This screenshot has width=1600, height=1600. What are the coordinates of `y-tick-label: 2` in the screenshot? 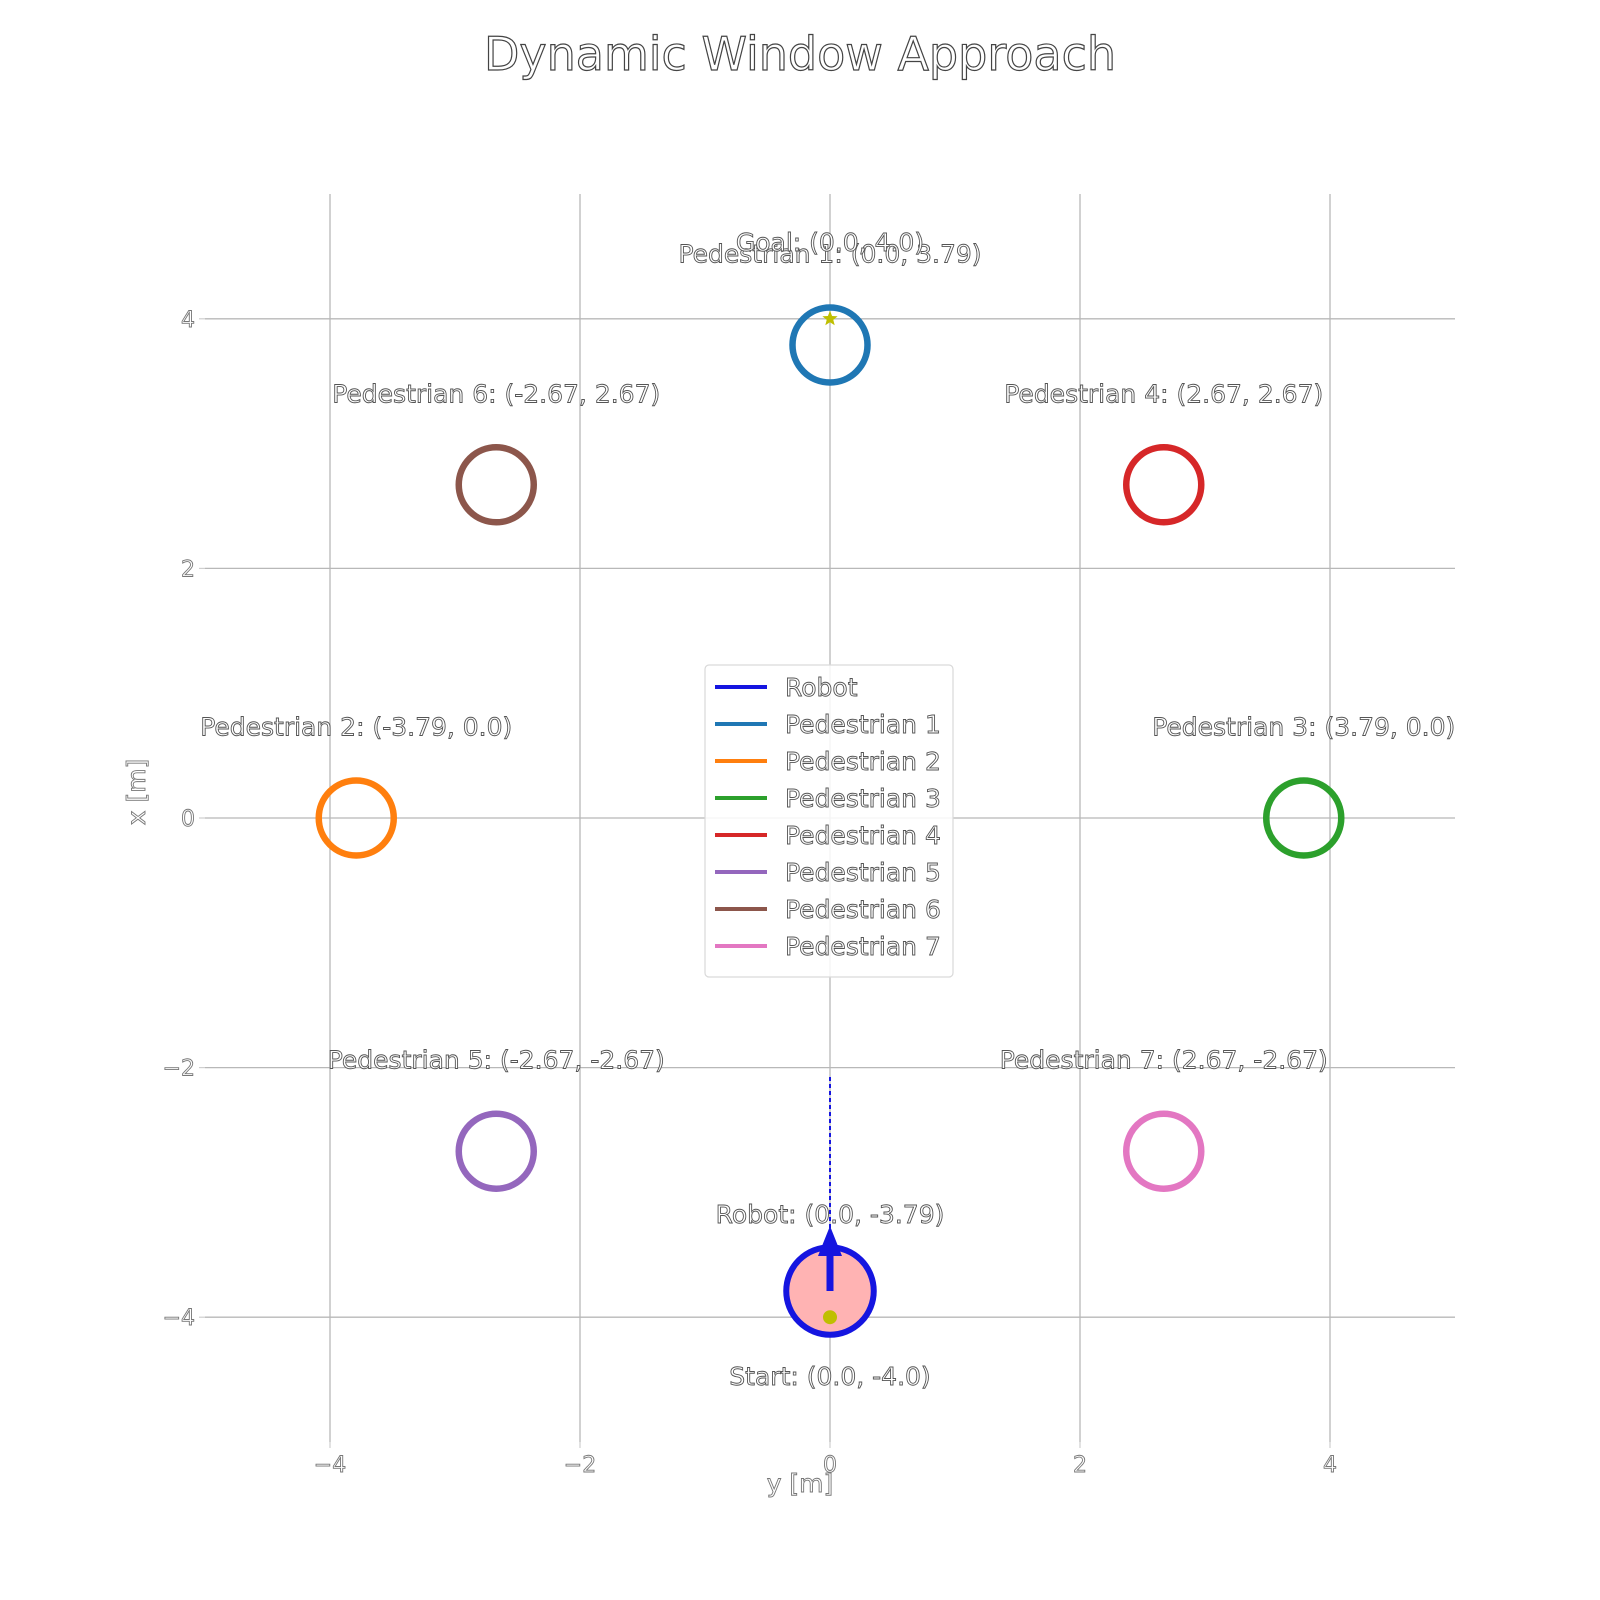 It's located at (188, 569).